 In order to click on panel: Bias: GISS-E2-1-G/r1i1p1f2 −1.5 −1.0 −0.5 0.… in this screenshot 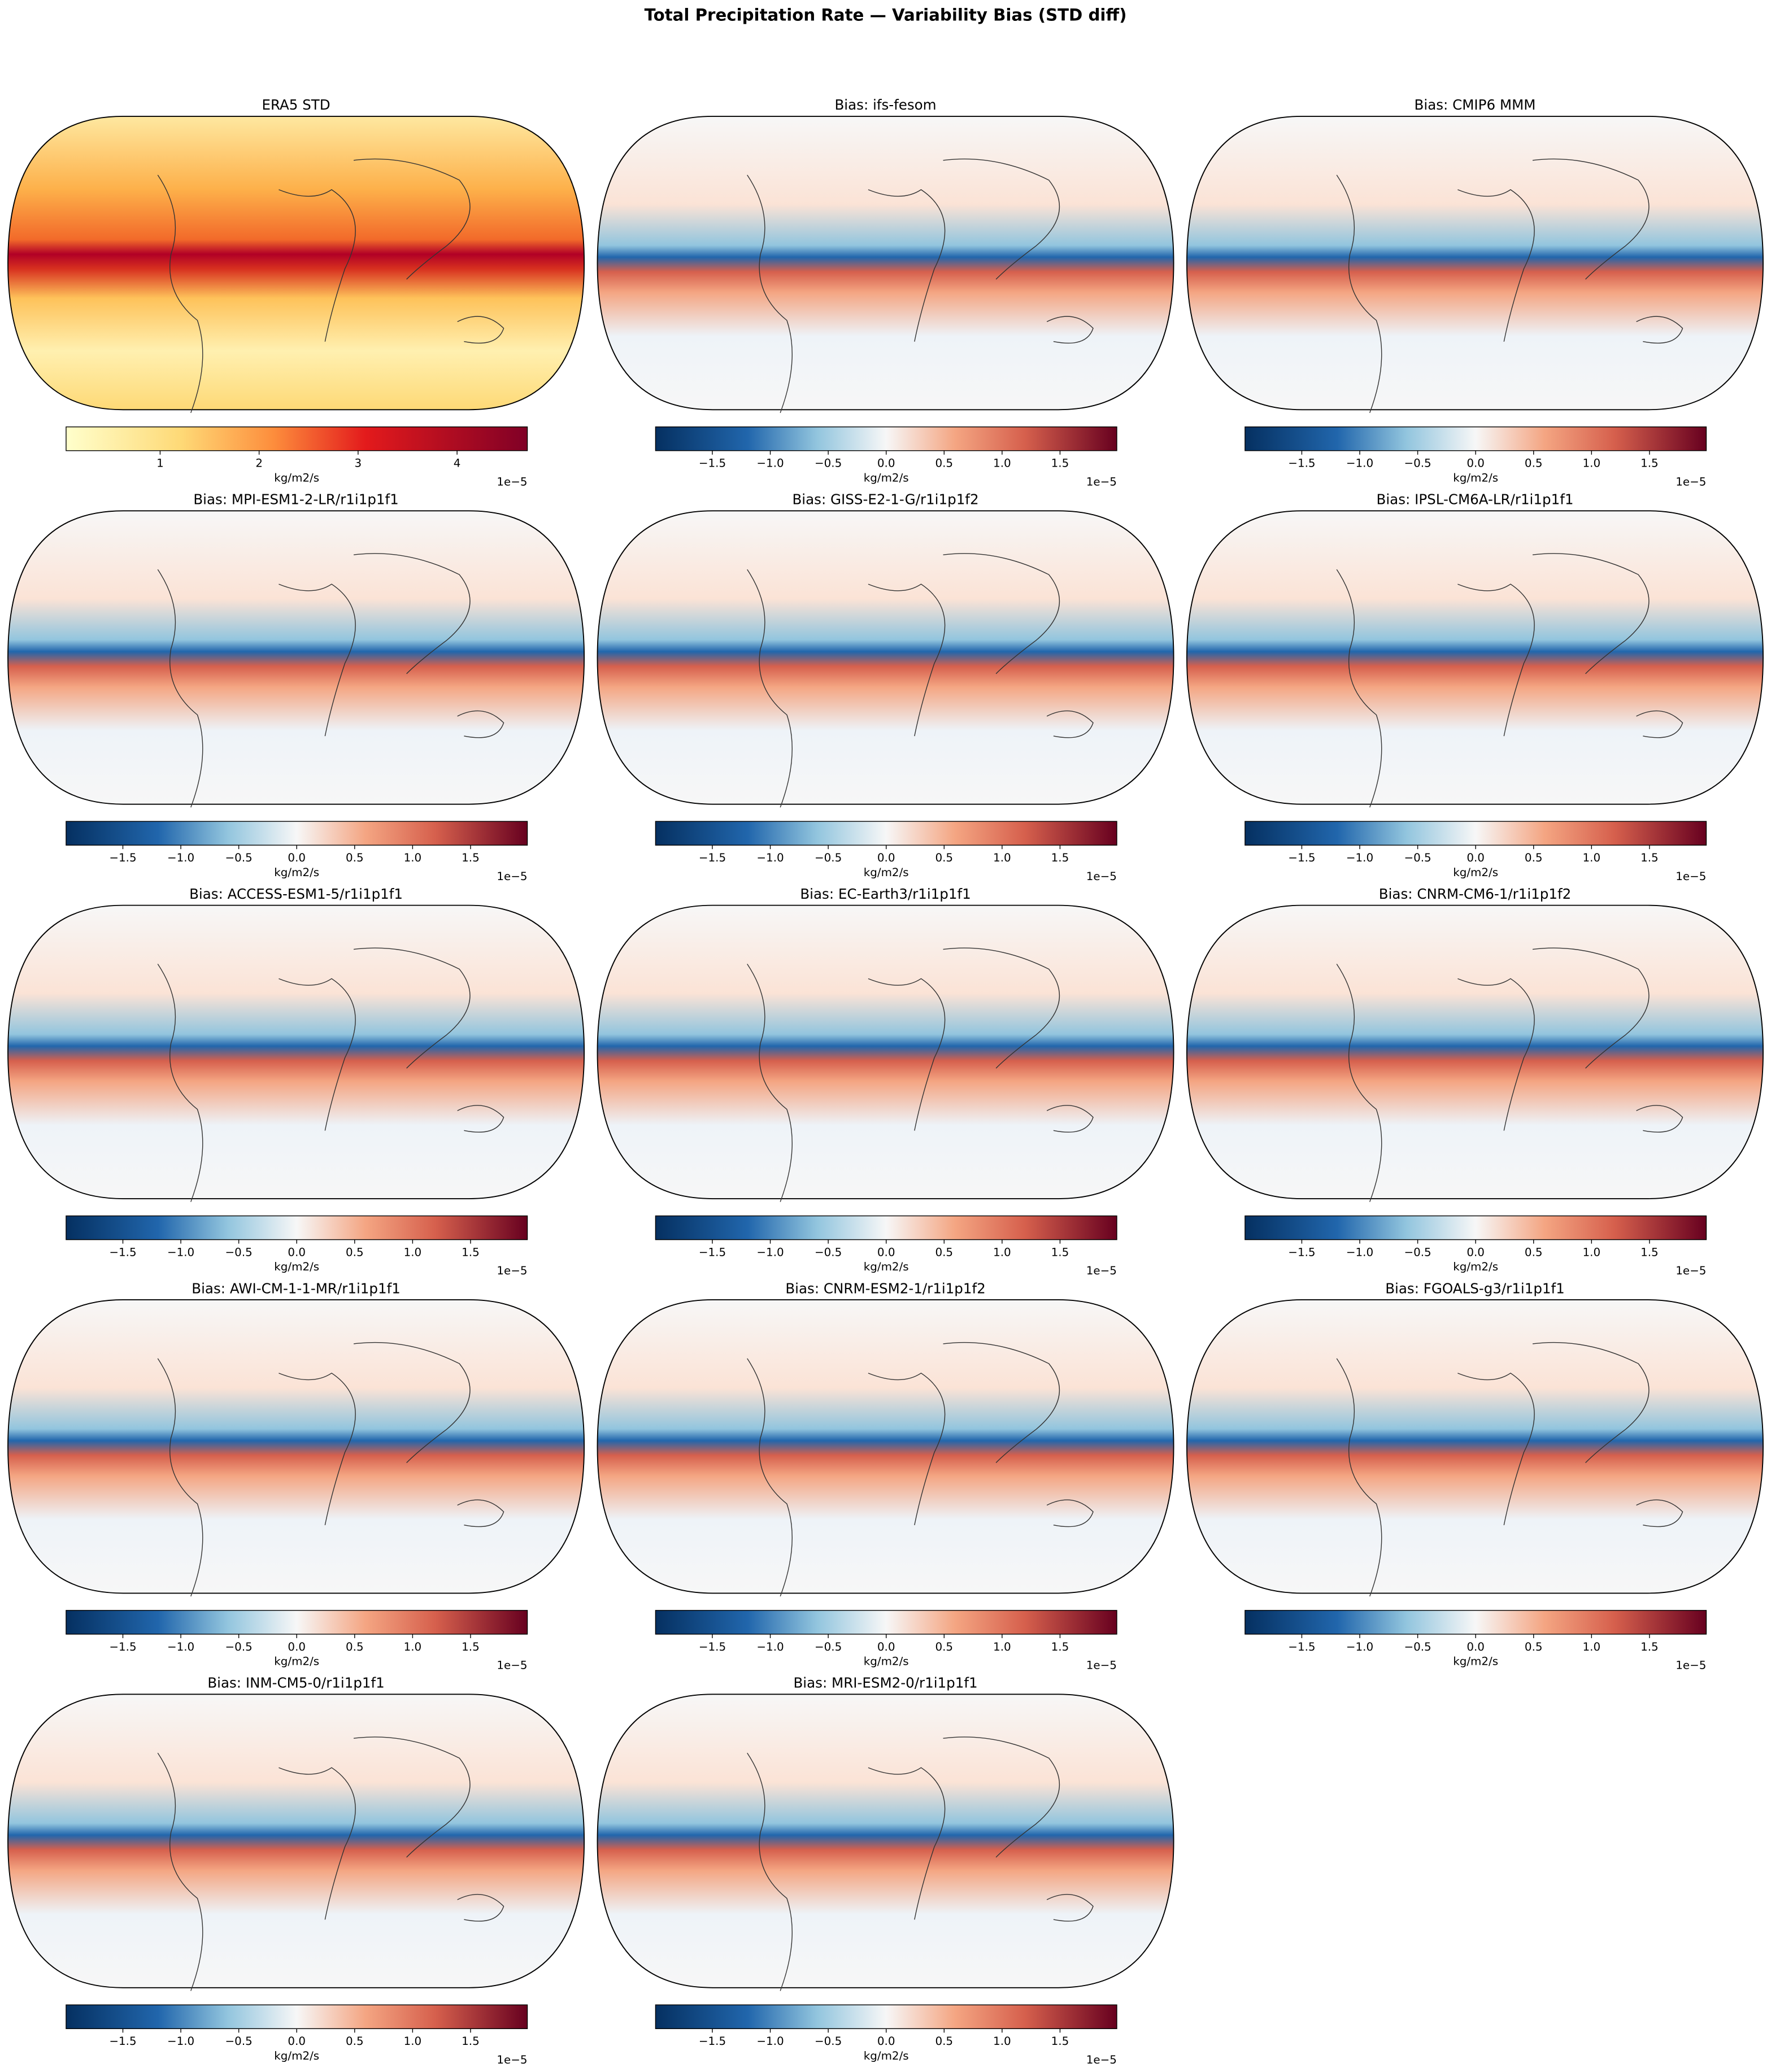, I will do `click(885, 687)`.